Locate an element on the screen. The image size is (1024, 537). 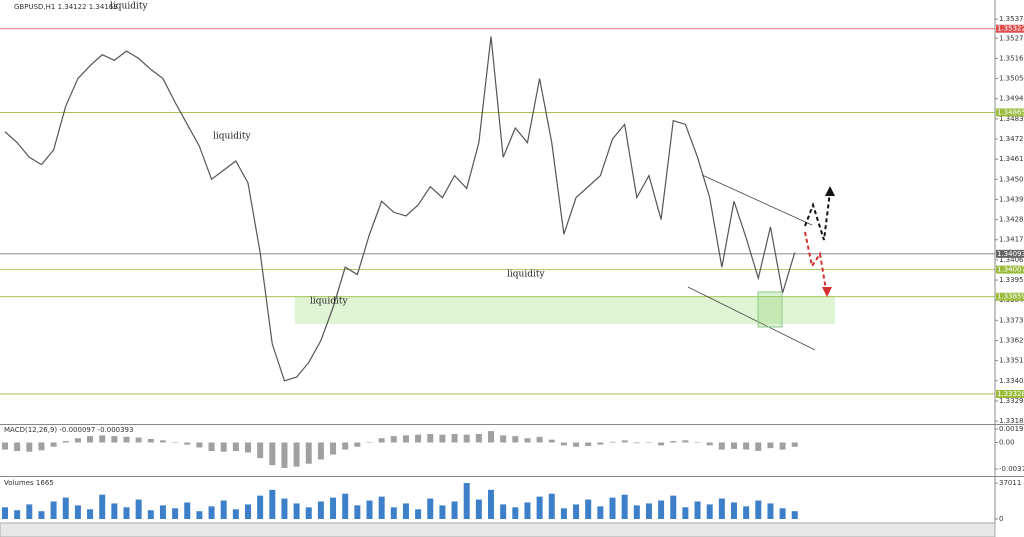
level-label: 1.35322 is located at coordinates (1010, 29).